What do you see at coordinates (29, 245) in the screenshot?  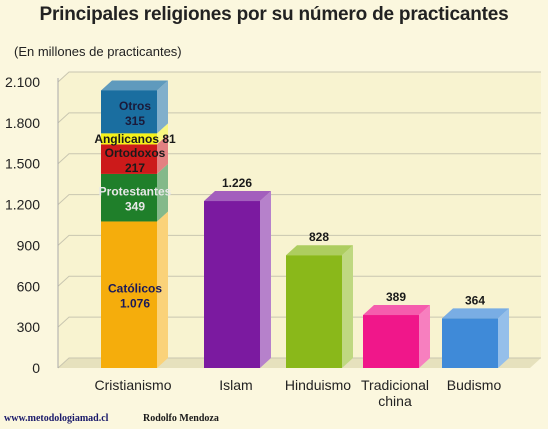 I see `y-tick-label: 900` at bounding box center [29, 245].